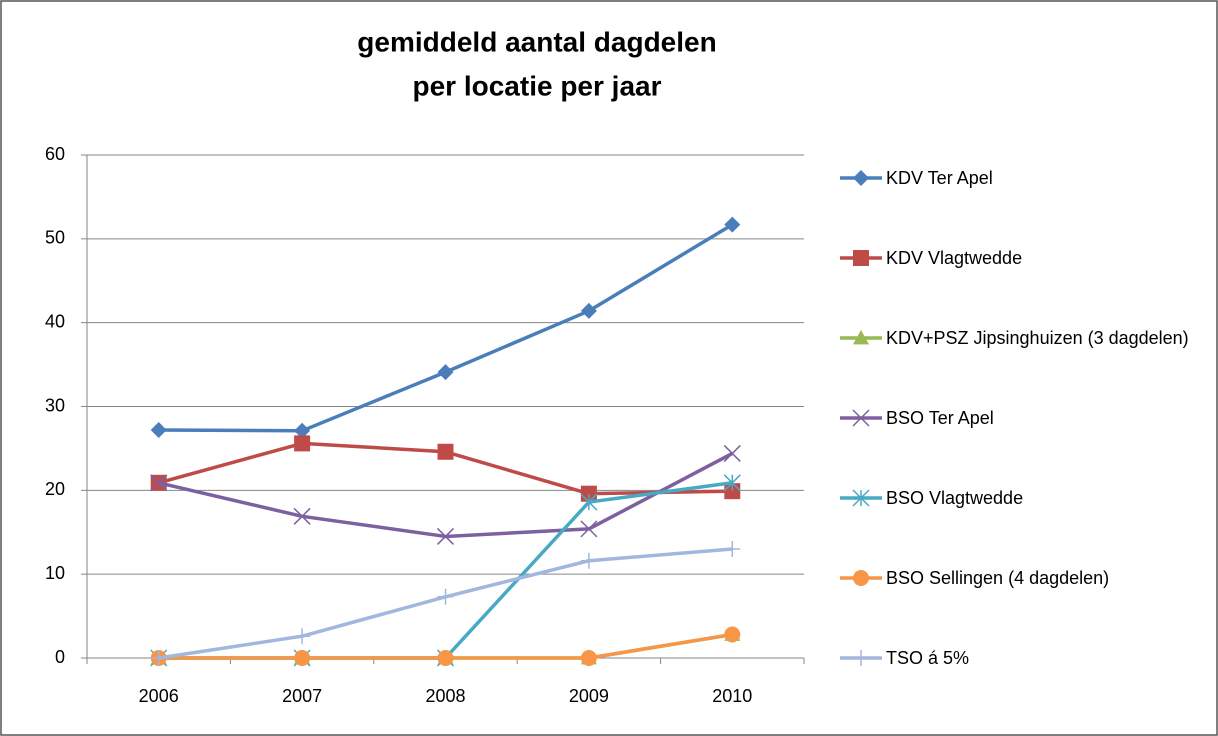 Image resolution: width=1218 pixels, height=736 pixels. I want to click on x-tick-label: 2010, so click(732, 696).